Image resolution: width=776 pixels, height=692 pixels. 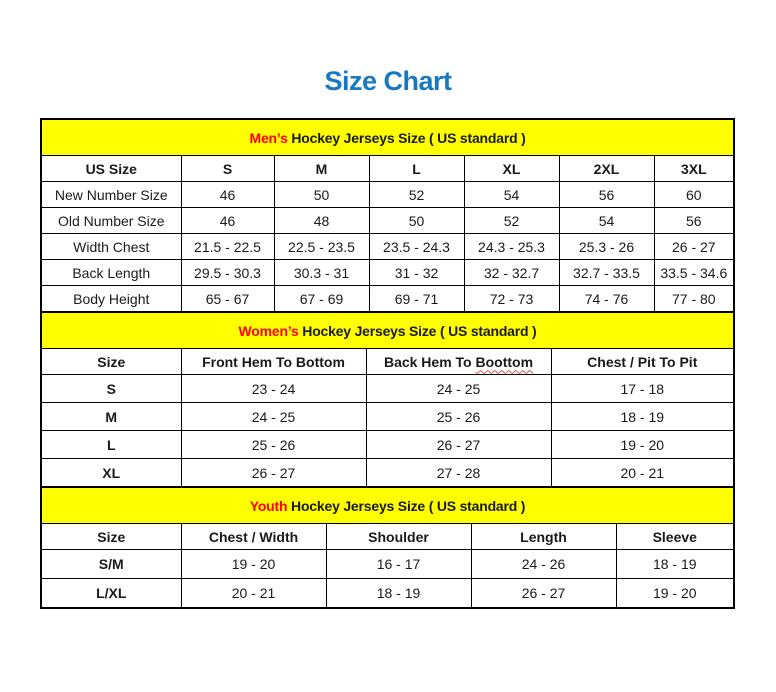 What do you see at coordinates (416, 194) in the screenshot?
I see `mens-value-cell: 52` at bounding box center [416, 194].